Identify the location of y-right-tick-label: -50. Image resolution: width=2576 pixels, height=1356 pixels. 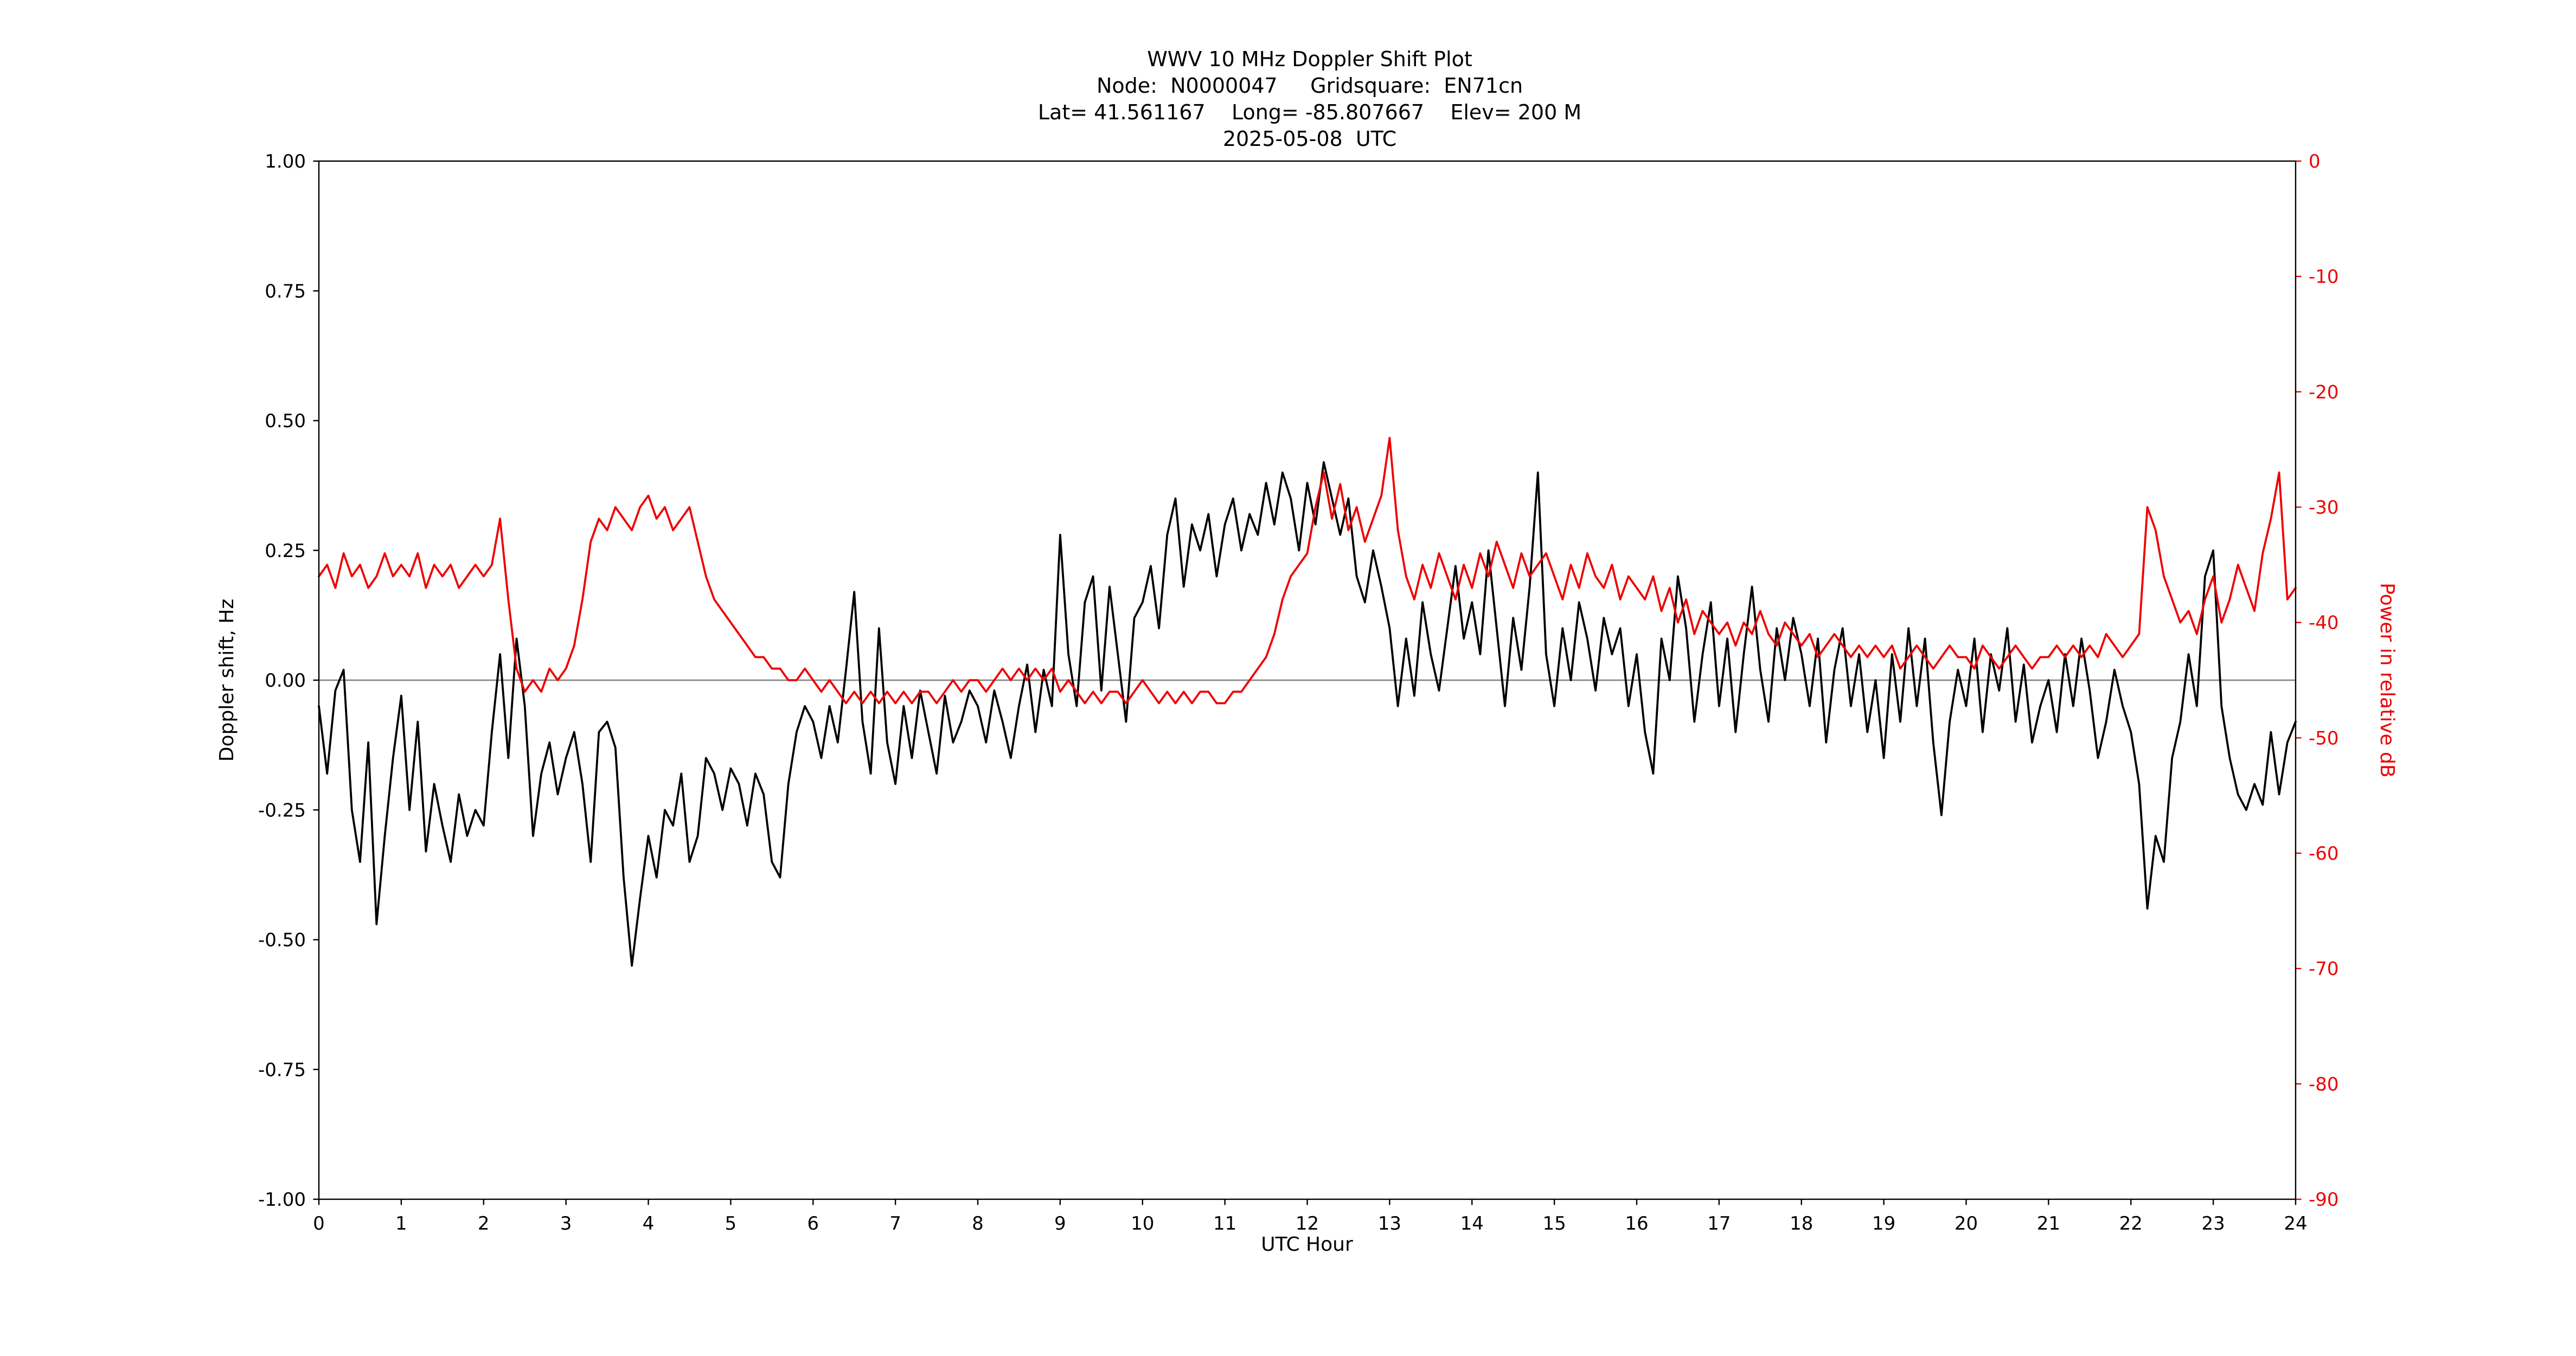
(2324, 738).